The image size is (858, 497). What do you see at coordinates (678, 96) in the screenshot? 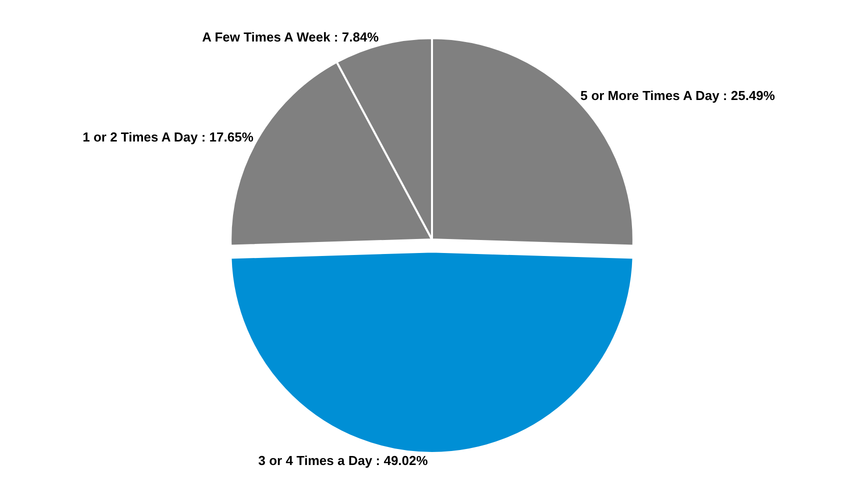
I see `slice-label: 5 or More Times A Day : 25.49%` at bounding box center [678, 96].